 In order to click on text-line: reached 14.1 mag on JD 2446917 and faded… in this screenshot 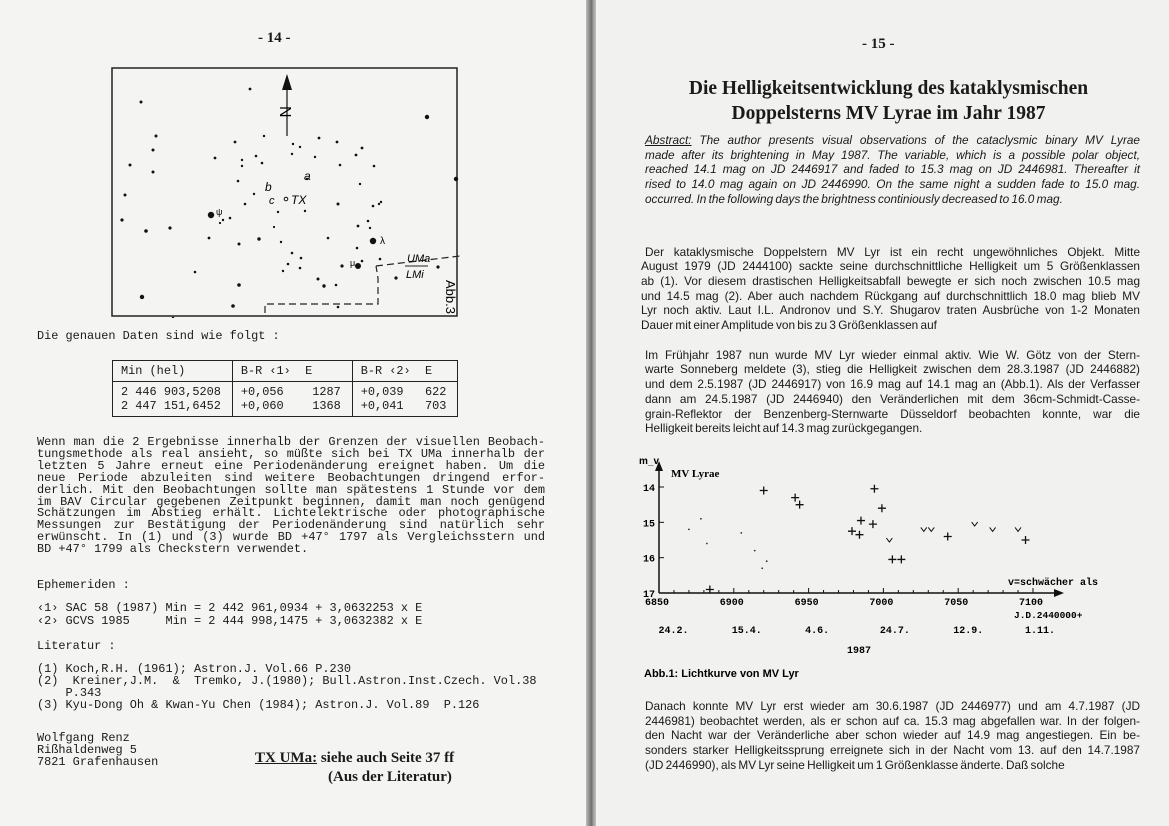, I will do `click(892, 169)`.